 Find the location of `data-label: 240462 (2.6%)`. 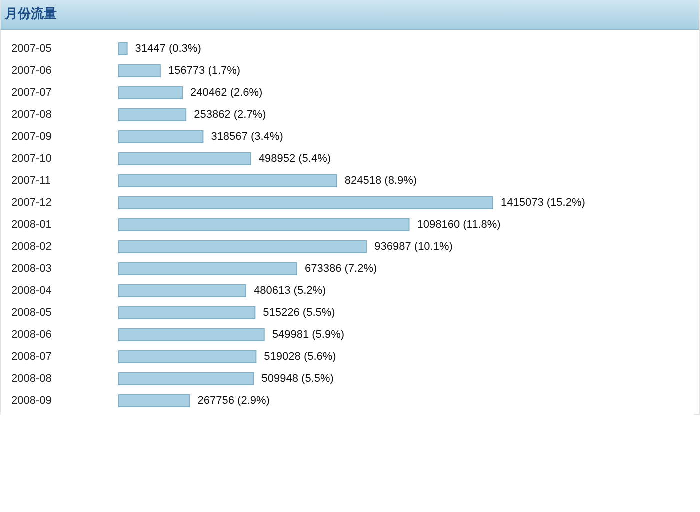

data-label: 240462 (2.6%) is located at coordinates (226, 93).